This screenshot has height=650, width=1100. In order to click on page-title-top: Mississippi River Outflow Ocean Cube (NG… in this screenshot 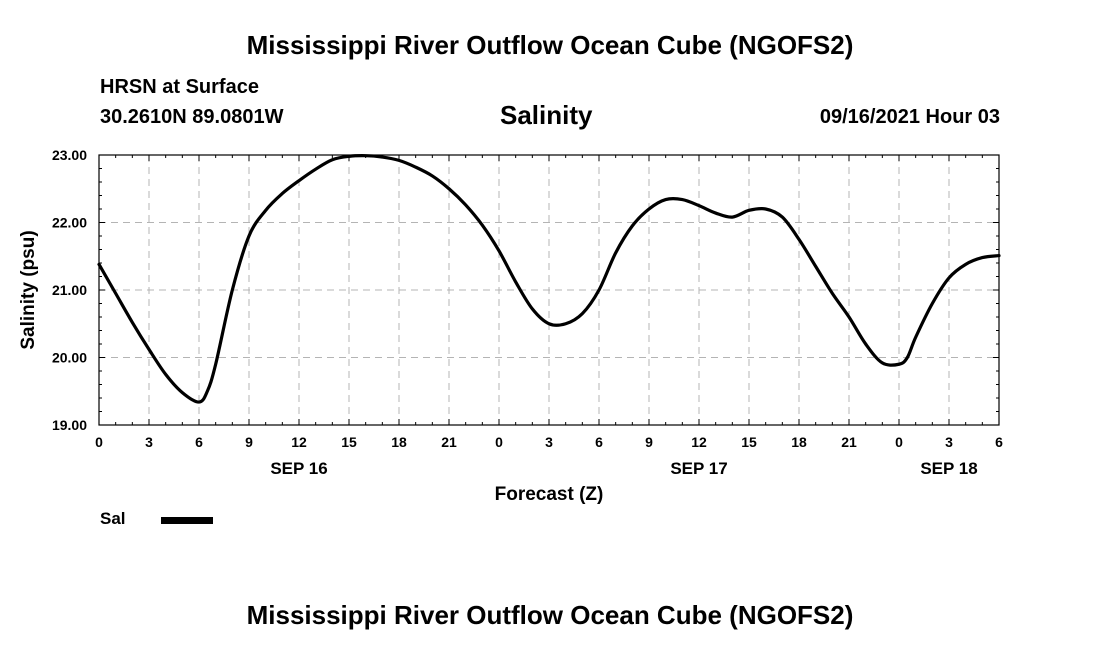, I will do `click(550, 45)`.